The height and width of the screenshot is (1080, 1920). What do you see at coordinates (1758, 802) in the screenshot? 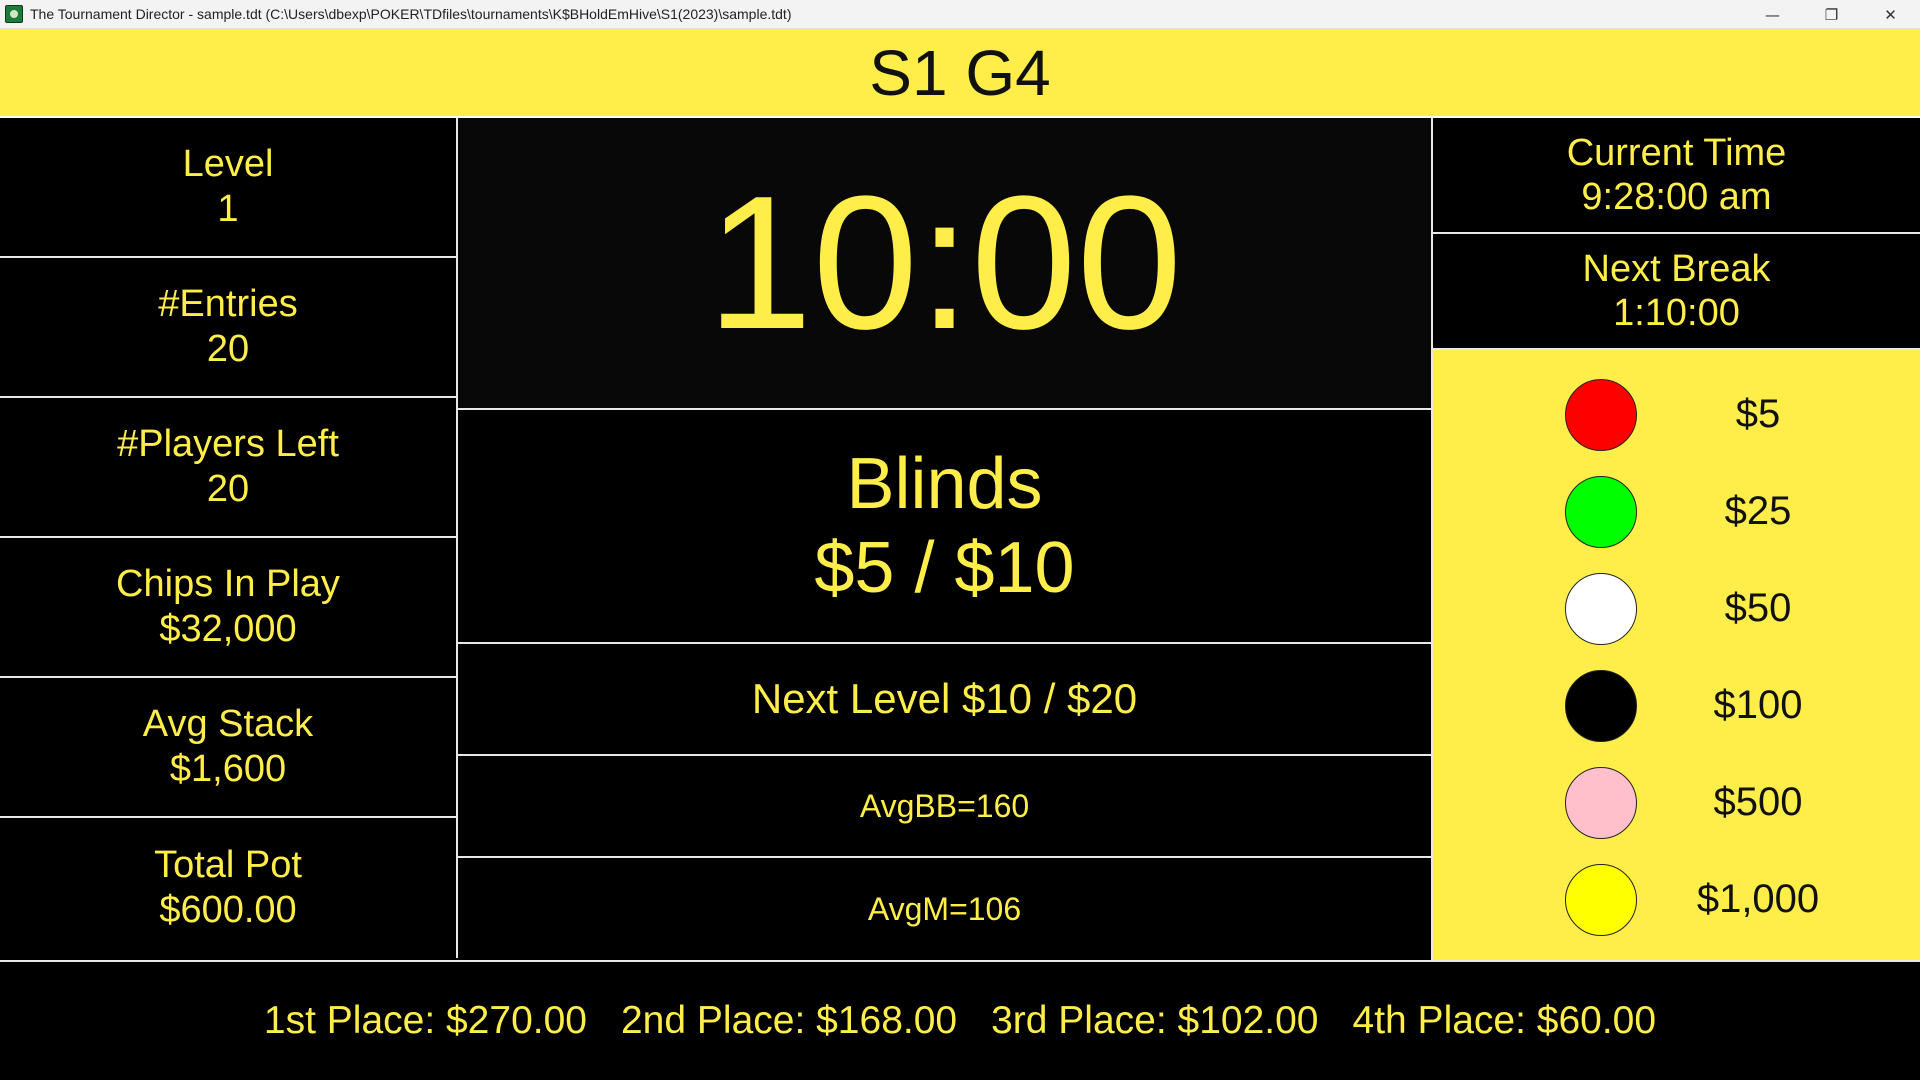
I see `chip-value: $500` at bounding box center [1758, 802].